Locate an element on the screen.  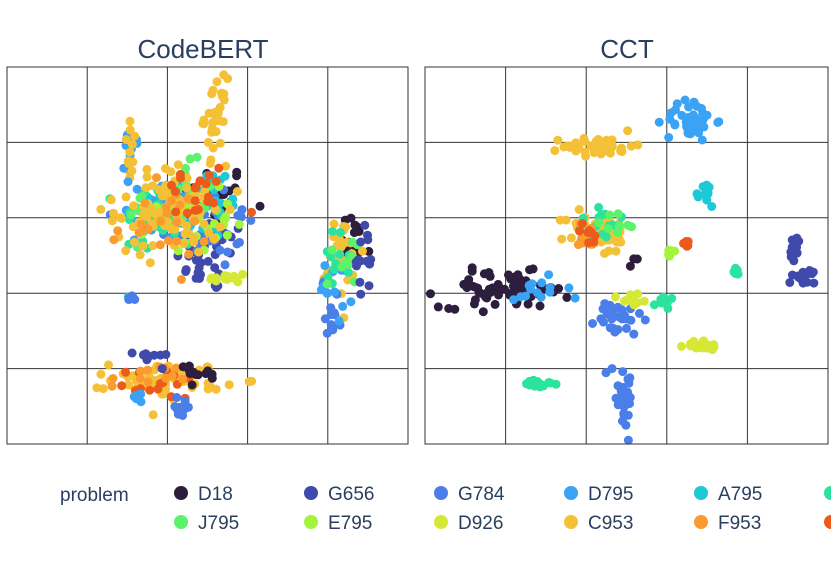
legend-item-e795: E795 is located at coordinates (338, 523).